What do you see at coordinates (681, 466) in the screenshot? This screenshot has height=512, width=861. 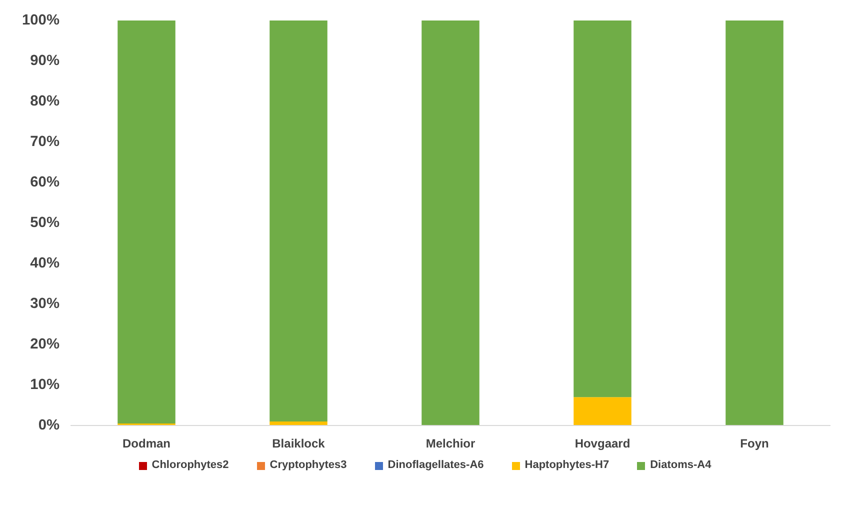 I see `legend-label: Diatoms-A4` at bounding box center [681, 466].